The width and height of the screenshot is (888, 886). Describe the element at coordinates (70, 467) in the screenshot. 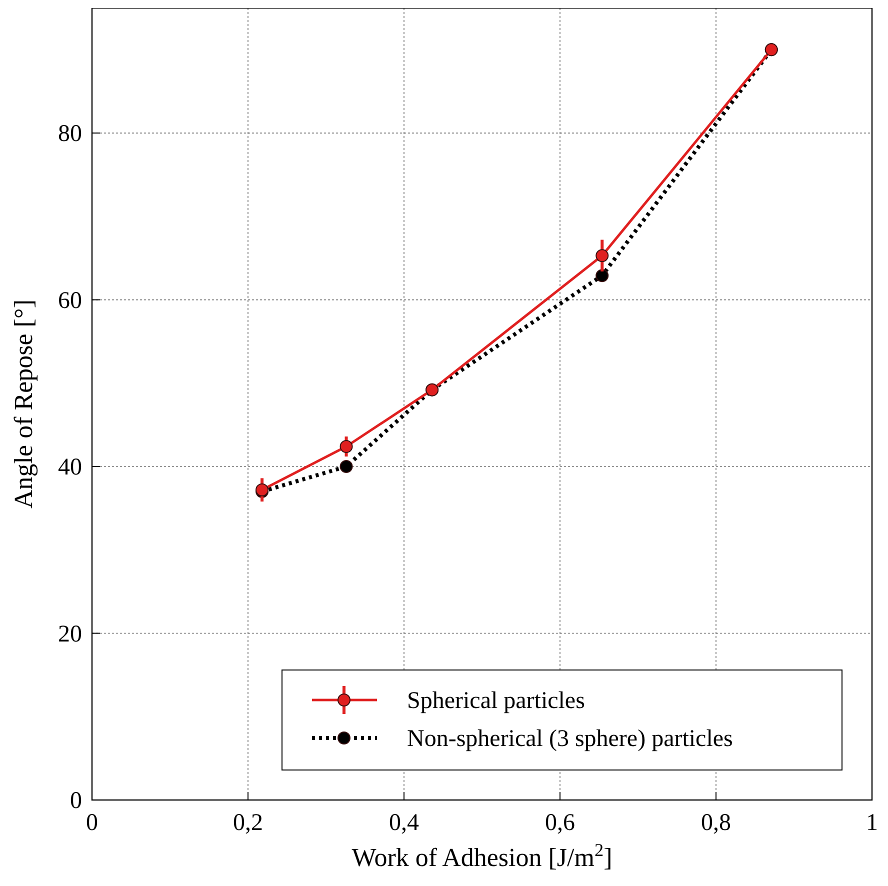

I see `y-tick-label: 40` at that location.